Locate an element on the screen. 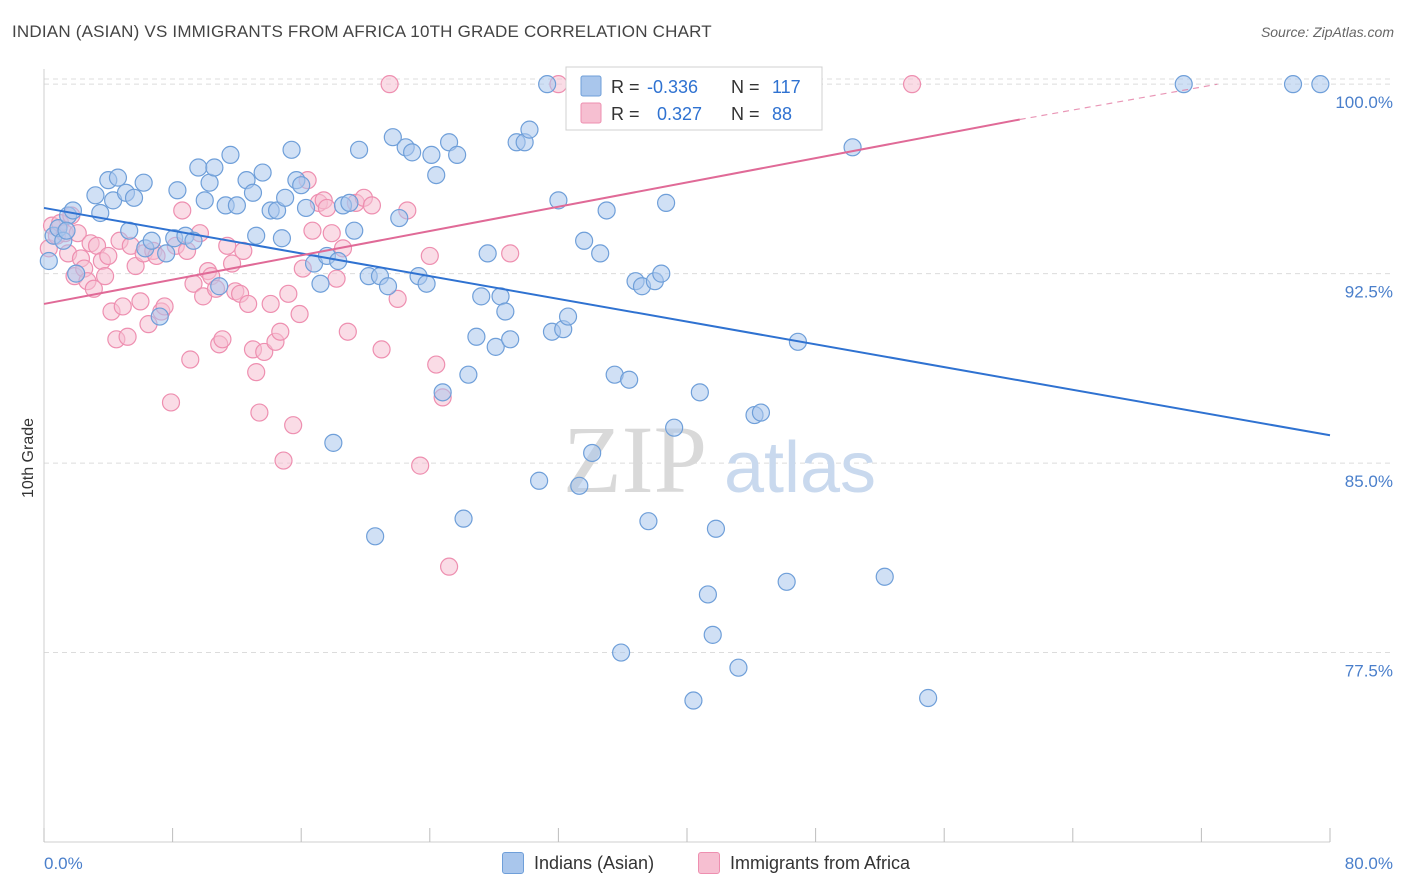 The height and width of the screenshot is (892, 1406). legend-blue-r-value: -0.336 is located at coordinates (672, 87).